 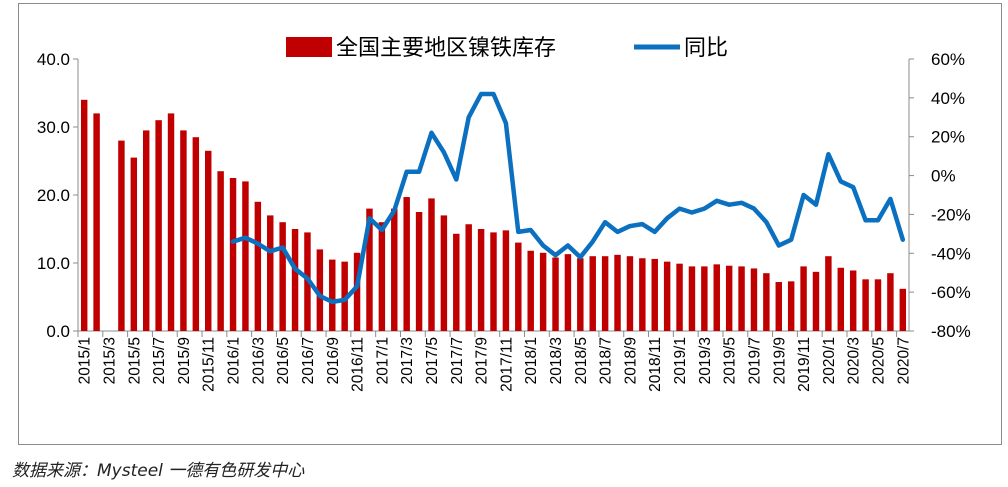 What do you see at coordinates (829, 360) in the screenshot?
I see `x-tick-label: 2020/1` at bounding box center [829, 360].